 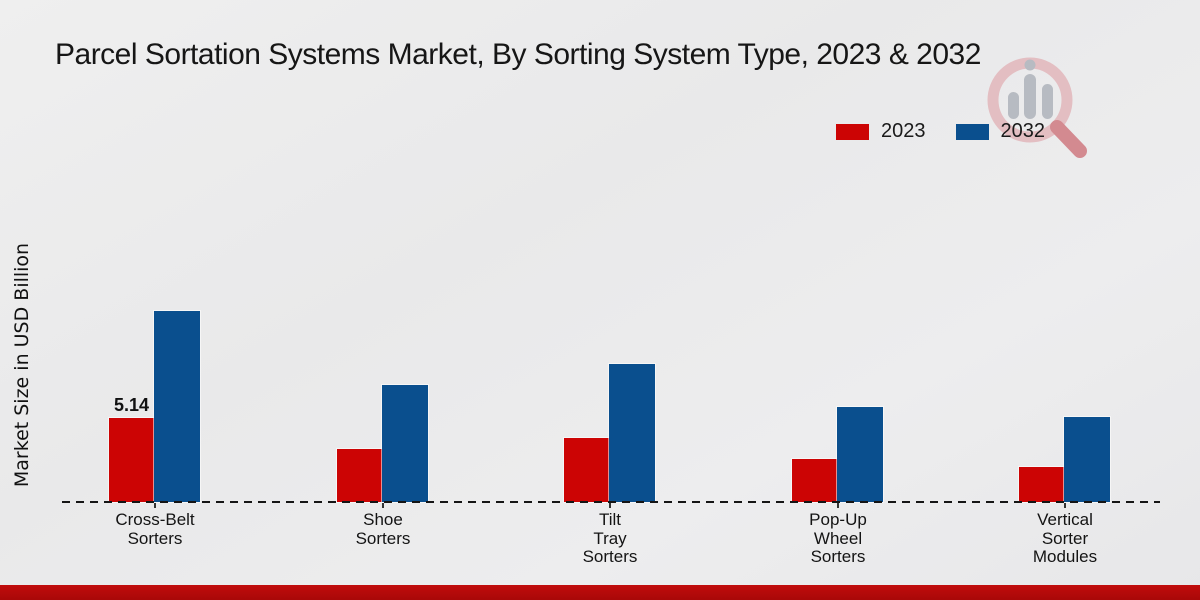 What do you see at coordinates (611, 502) in the screenshot?
I see `x-axis-zero-baseline` at bounding box center [611, 502].